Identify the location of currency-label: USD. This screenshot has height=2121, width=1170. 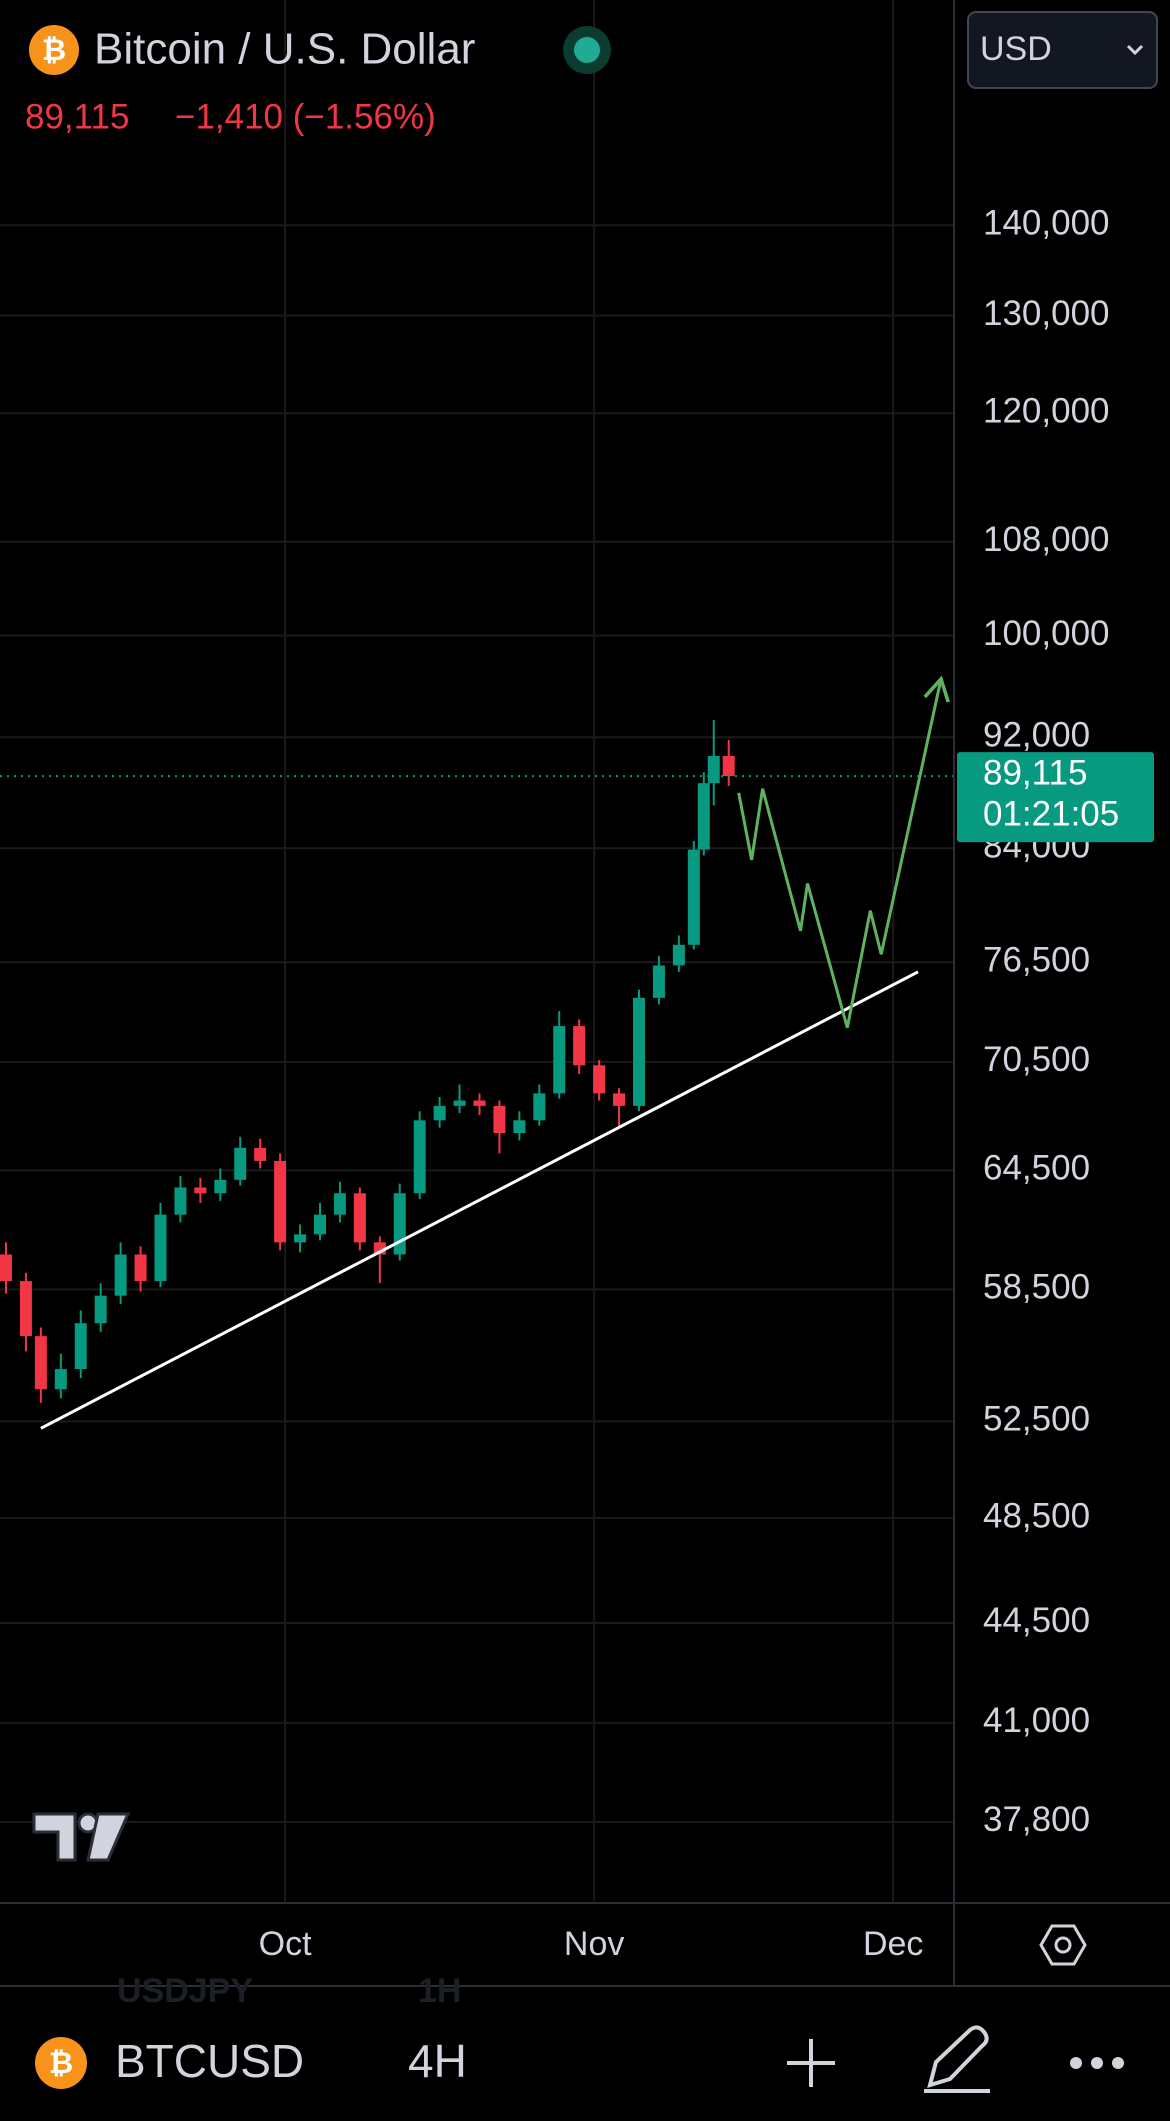
(1016, 49).